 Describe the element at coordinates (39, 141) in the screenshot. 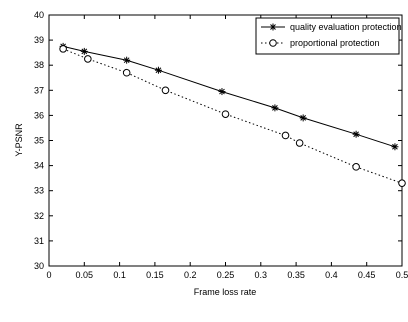

I see `y-tick-label: 35` at that location.